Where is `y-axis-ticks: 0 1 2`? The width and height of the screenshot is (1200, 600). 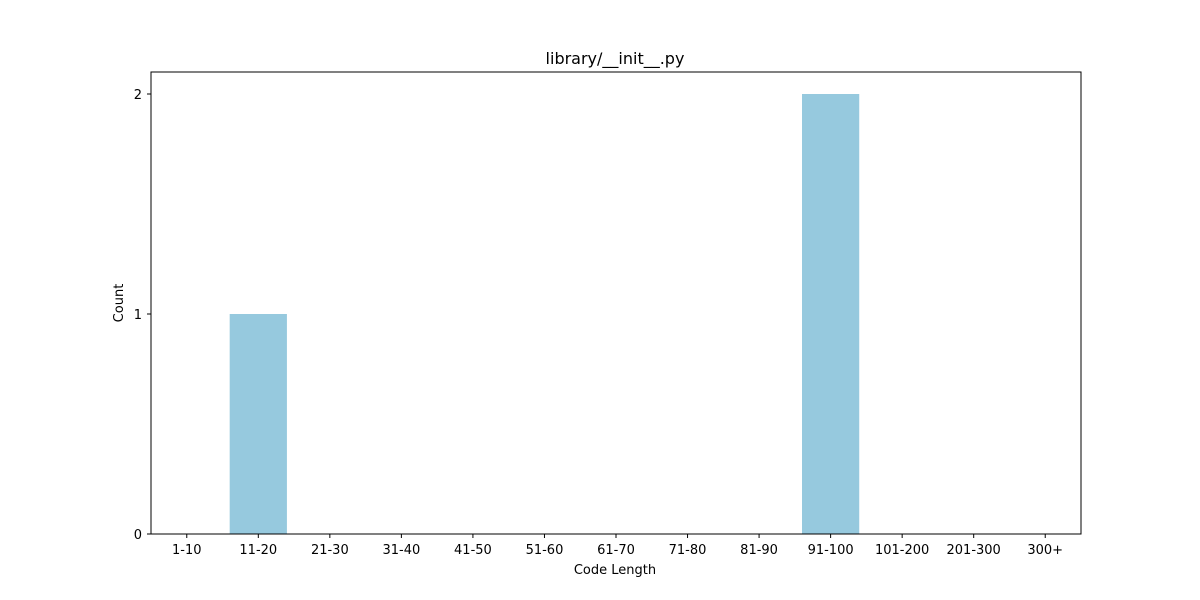 y-axis-ticks: 0 1 2 is located at coordinates (142, 315).